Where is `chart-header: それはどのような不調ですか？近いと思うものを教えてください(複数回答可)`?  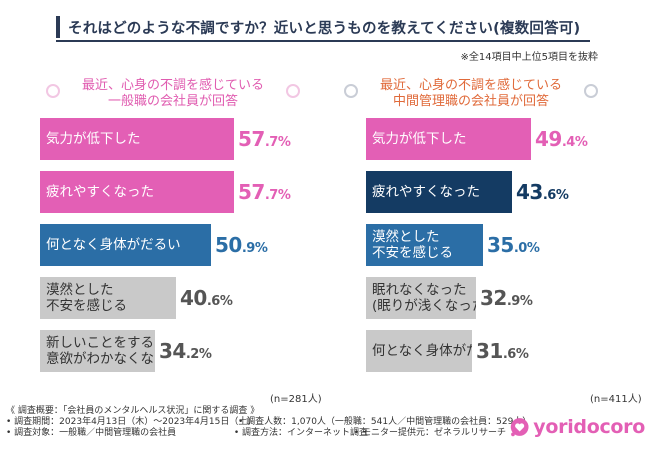 chart-header: それはどのような不調ですか？近いと思うものを教えてください(複数回答可) is located at coordinates (323, 28).